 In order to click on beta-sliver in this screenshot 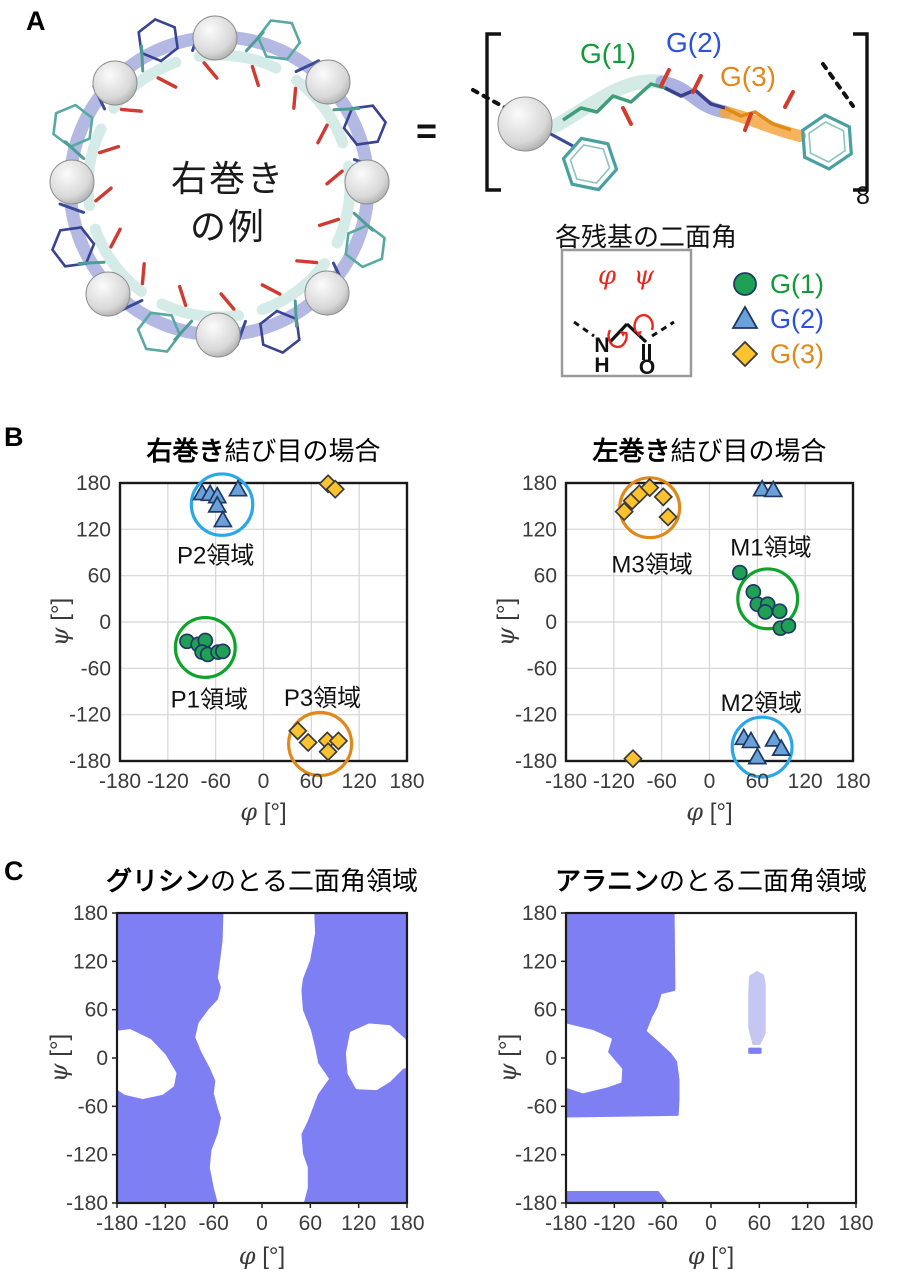, I will do `click(757, 1008)`.